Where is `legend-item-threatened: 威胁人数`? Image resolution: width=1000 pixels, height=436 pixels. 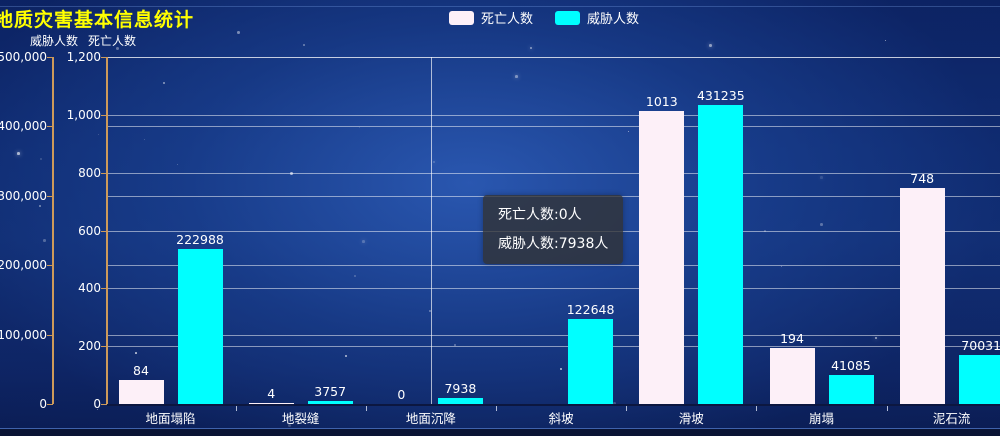
legend-item-threatened: 威胁人数 is located at coordinates (597, 17).